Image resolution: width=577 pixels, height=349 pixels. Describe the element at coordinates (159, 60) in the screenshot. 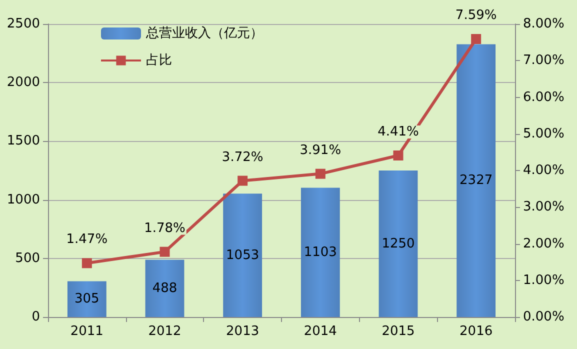

I see `legend-label: 占比` at that location.